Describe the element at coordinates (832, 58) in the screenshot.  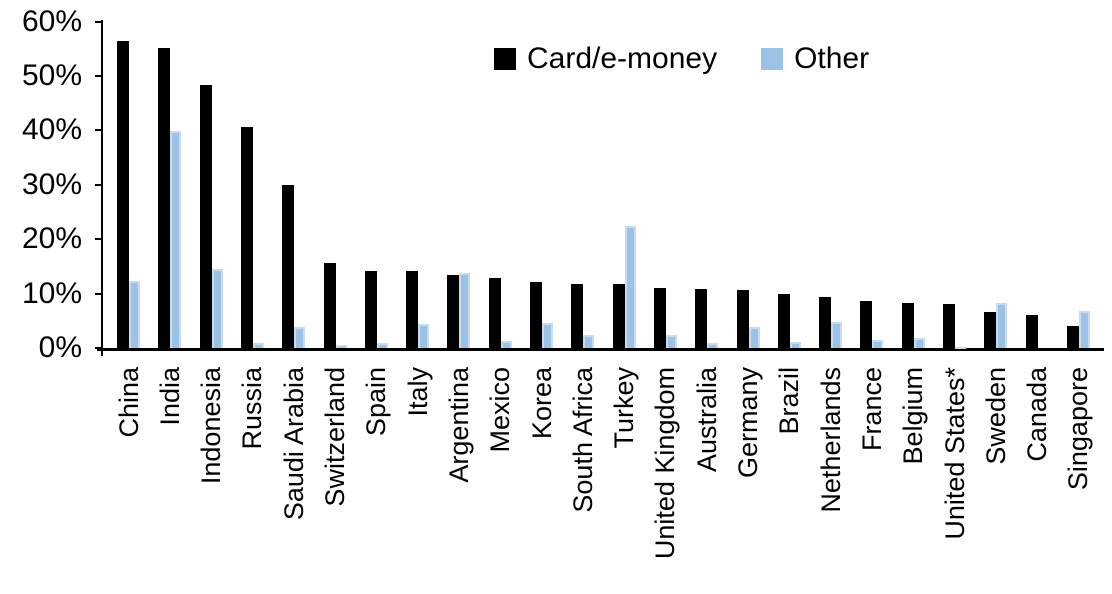
I see `legend-label-other: Other` at that location.